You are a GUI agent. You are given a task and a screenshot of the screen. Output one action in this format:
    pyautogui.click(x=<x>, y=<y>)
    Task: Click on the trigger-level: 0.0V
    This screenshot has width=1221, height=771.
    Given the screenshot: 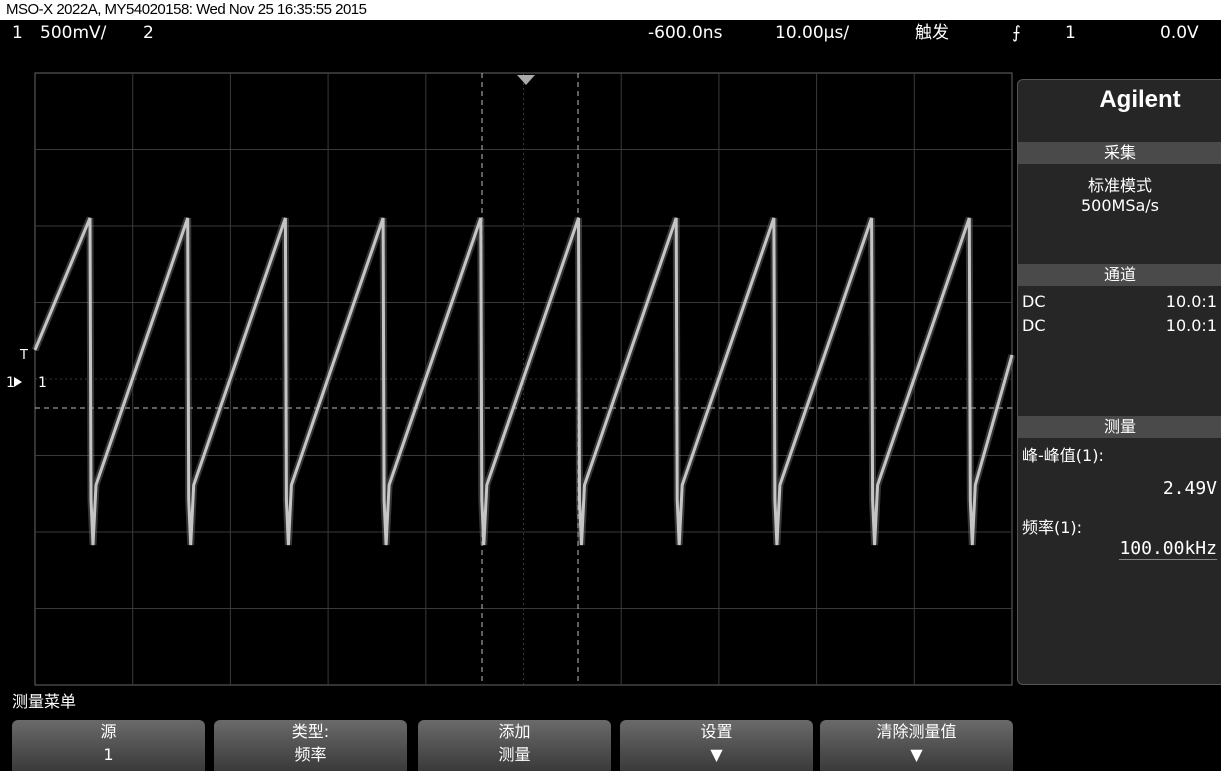 What is the action you would take?
    pyautogui.click(x=1179, y=33)
    